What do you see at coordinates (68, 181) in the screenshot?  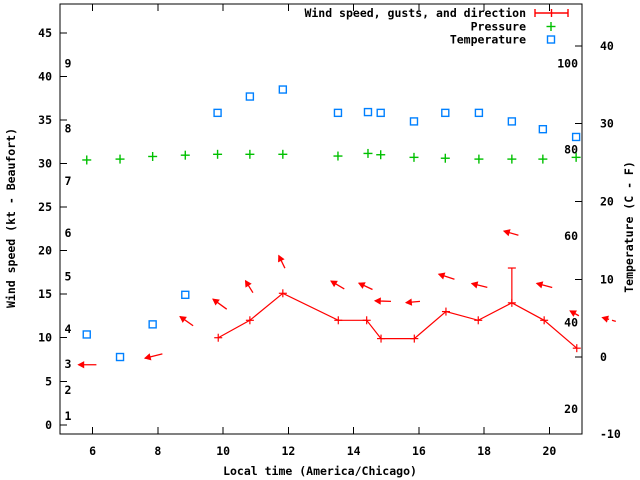 I see `beaufort-scale-label: 7` at bounding box center [68, 181].